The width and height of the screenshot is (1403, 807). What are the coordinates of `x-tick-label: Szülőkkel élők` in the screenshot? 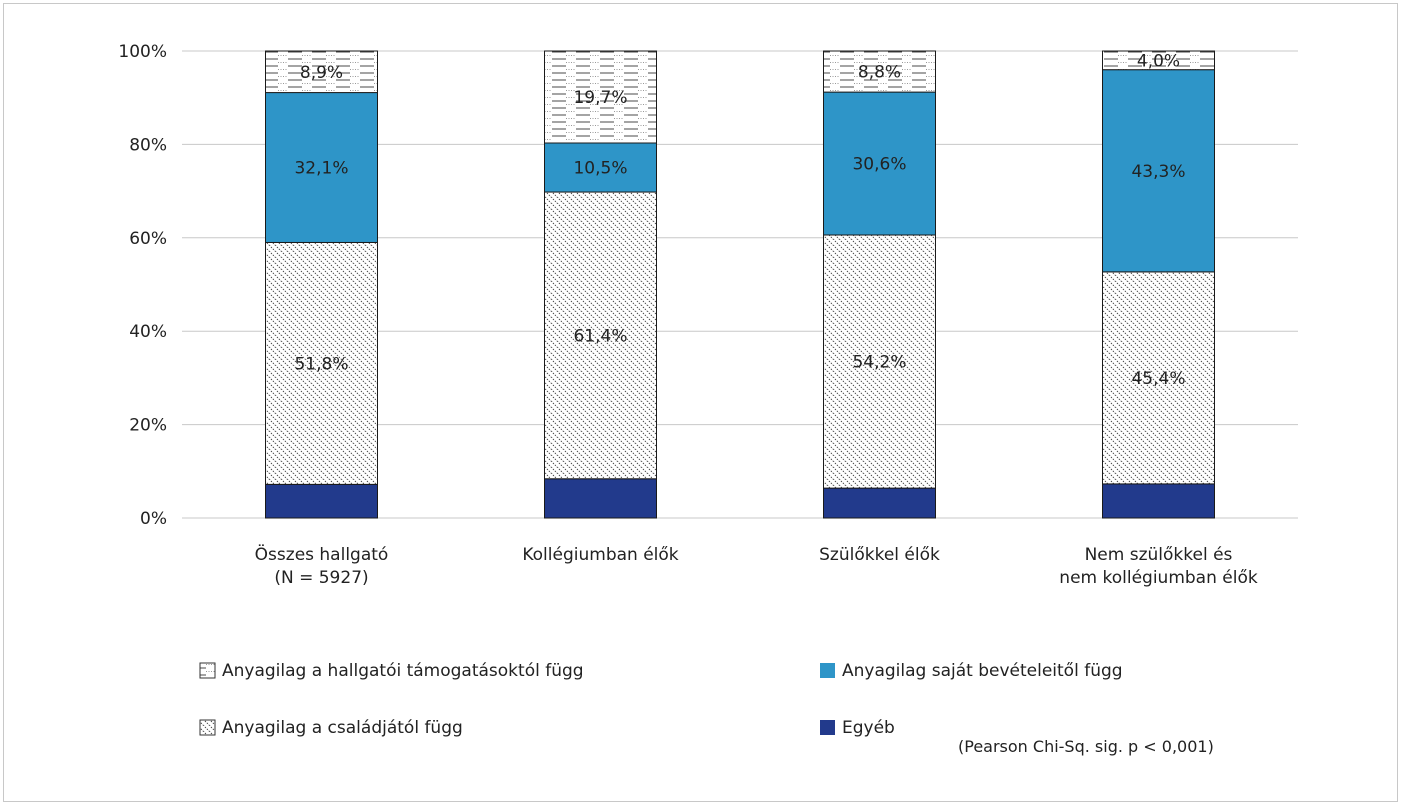 It's located at (879, 555).